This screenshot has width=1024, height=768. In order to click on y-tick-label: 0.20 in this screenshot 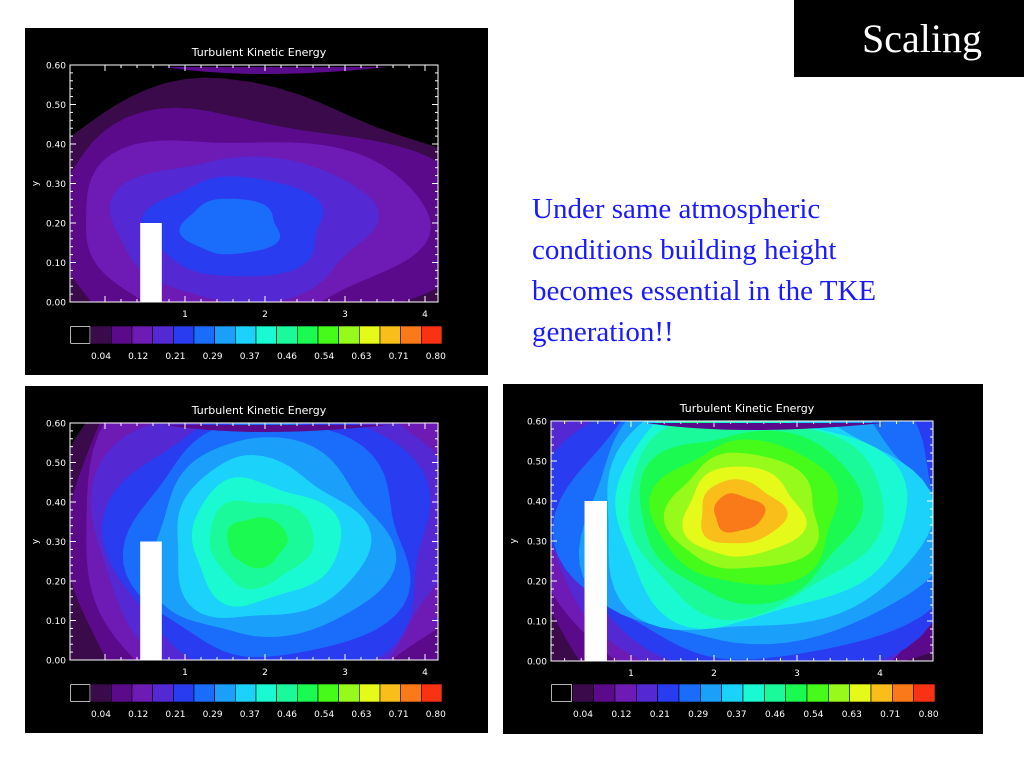, I will do `click(56, 583)`.